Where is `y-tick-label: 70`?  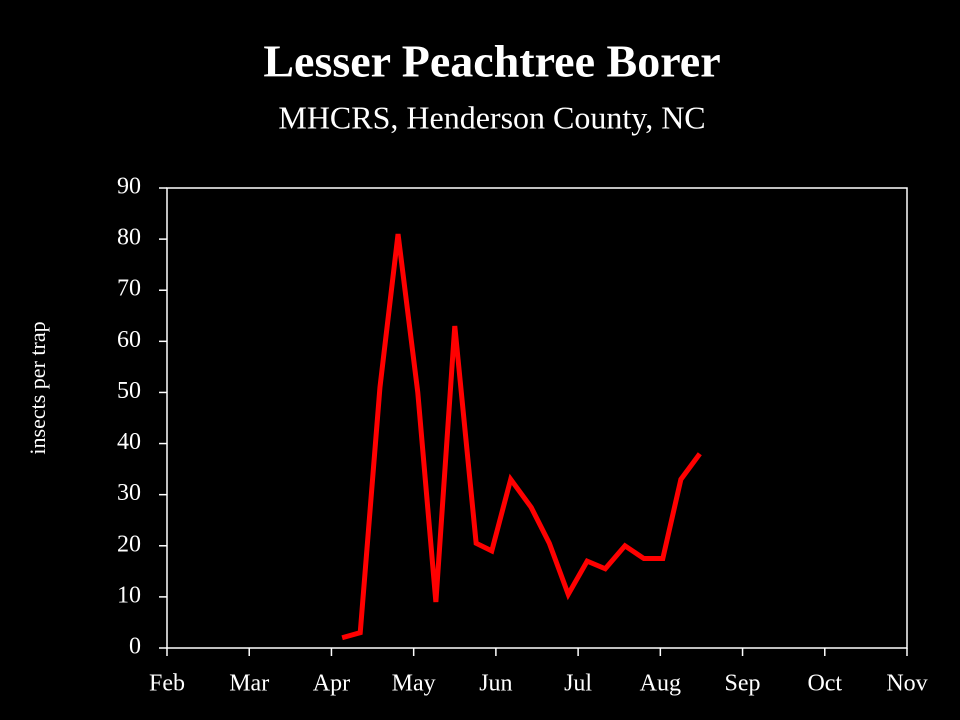 y-tick-label: 70 is located at coordinates (129, 289).